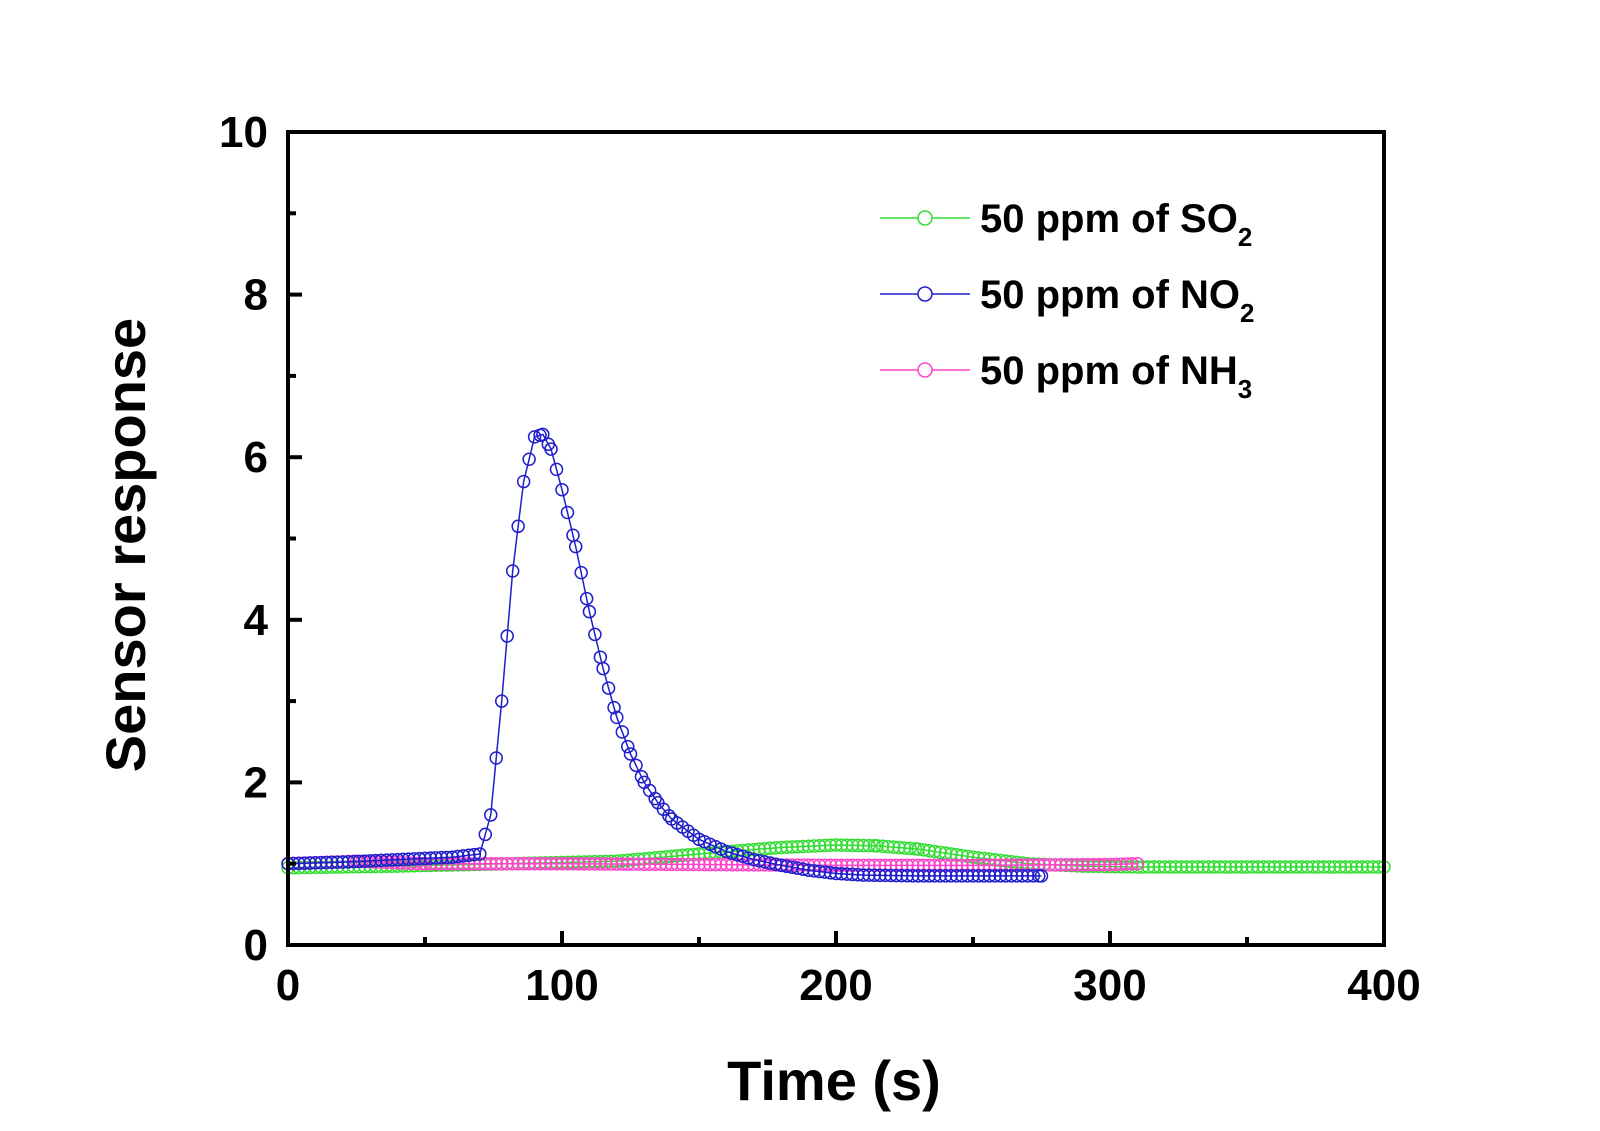  I want to click on y-tick-label: 2, so click(256, 782).